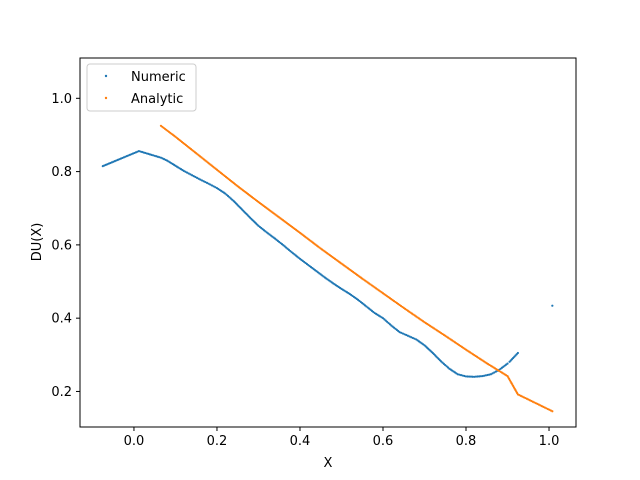 The height and width of the screenshot is (480, 640). I want to click on legend: Numeric Analytic, so click(141, 87).